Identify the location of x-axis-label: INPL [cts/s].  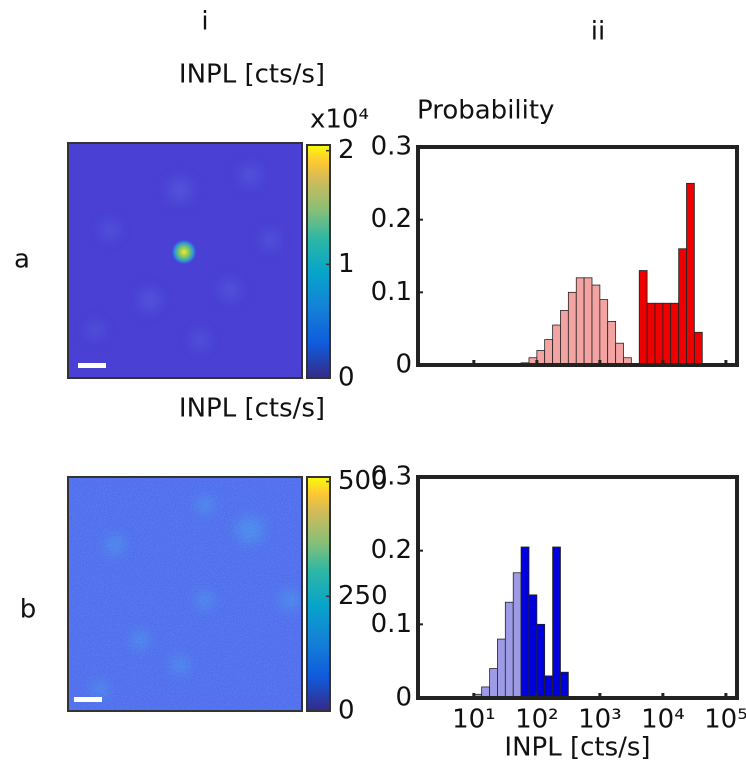
(577, 748).